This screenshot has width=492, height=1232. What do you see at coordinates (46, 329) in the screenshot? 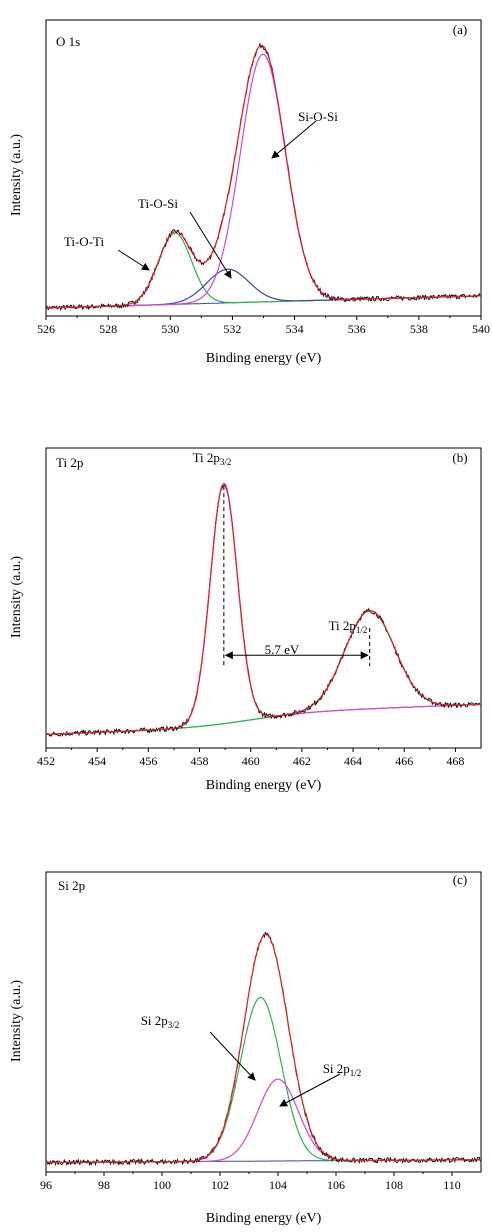
I see `x-tick-label: 526` at bounding box center [46, 329].